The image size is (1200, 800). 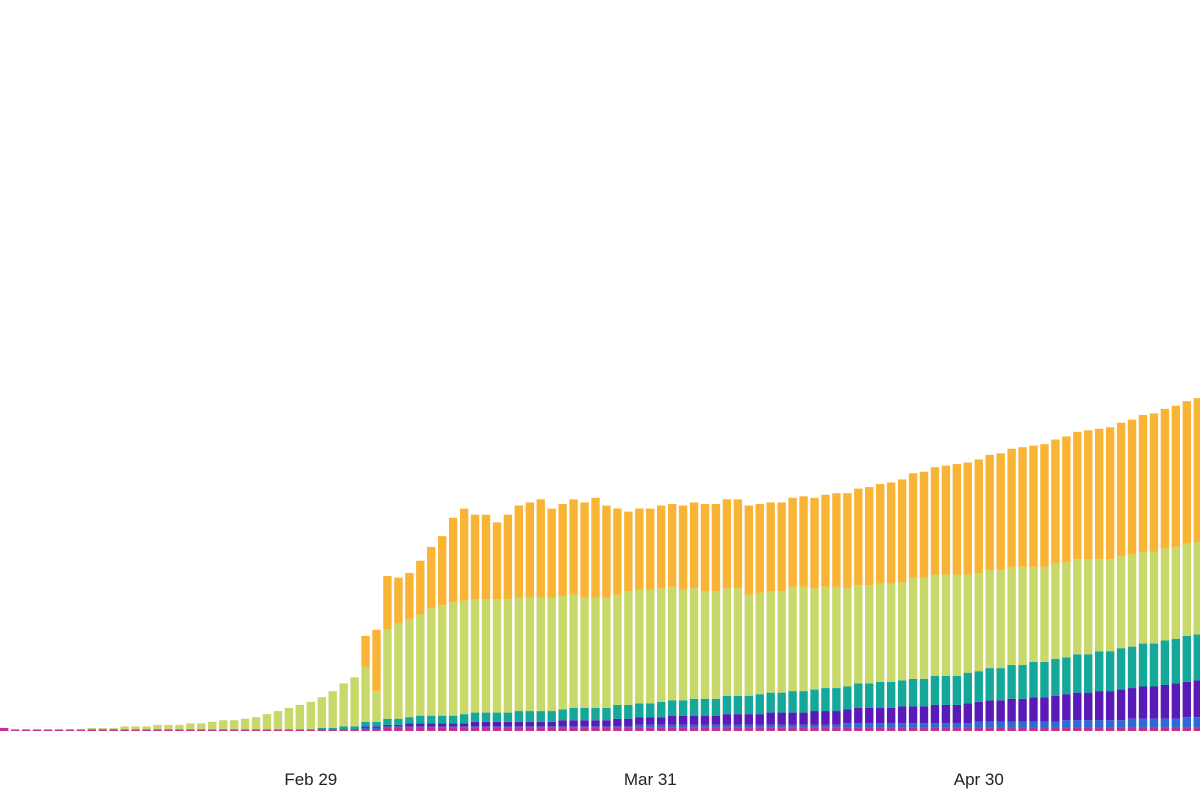 I want to click on x-tick-label: Feb 29, so click(x=310, y=779).